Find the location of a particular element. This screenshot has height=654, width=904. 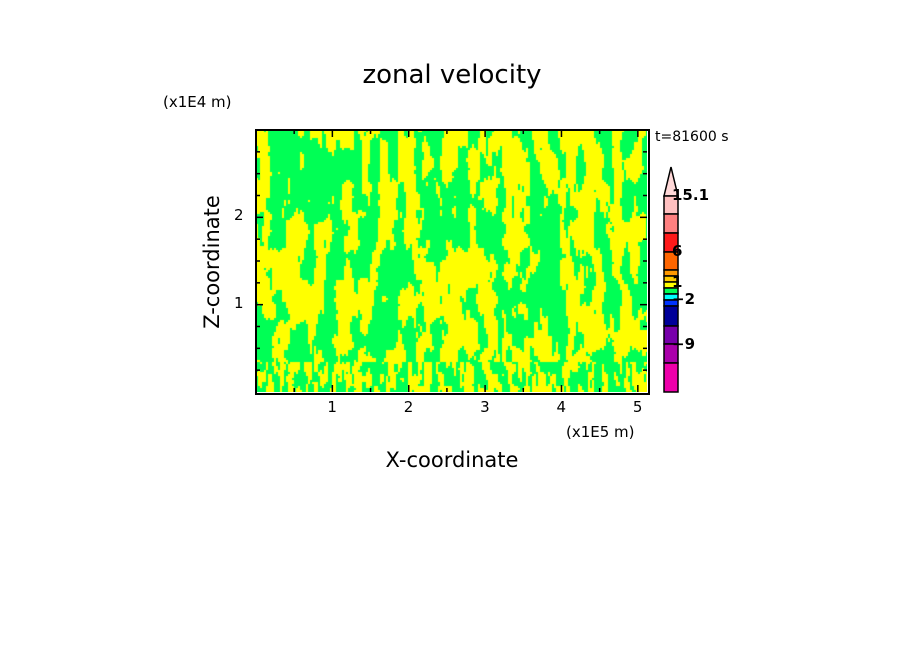

colorbar-label: 15.1 is located at coordinates (691, 195).